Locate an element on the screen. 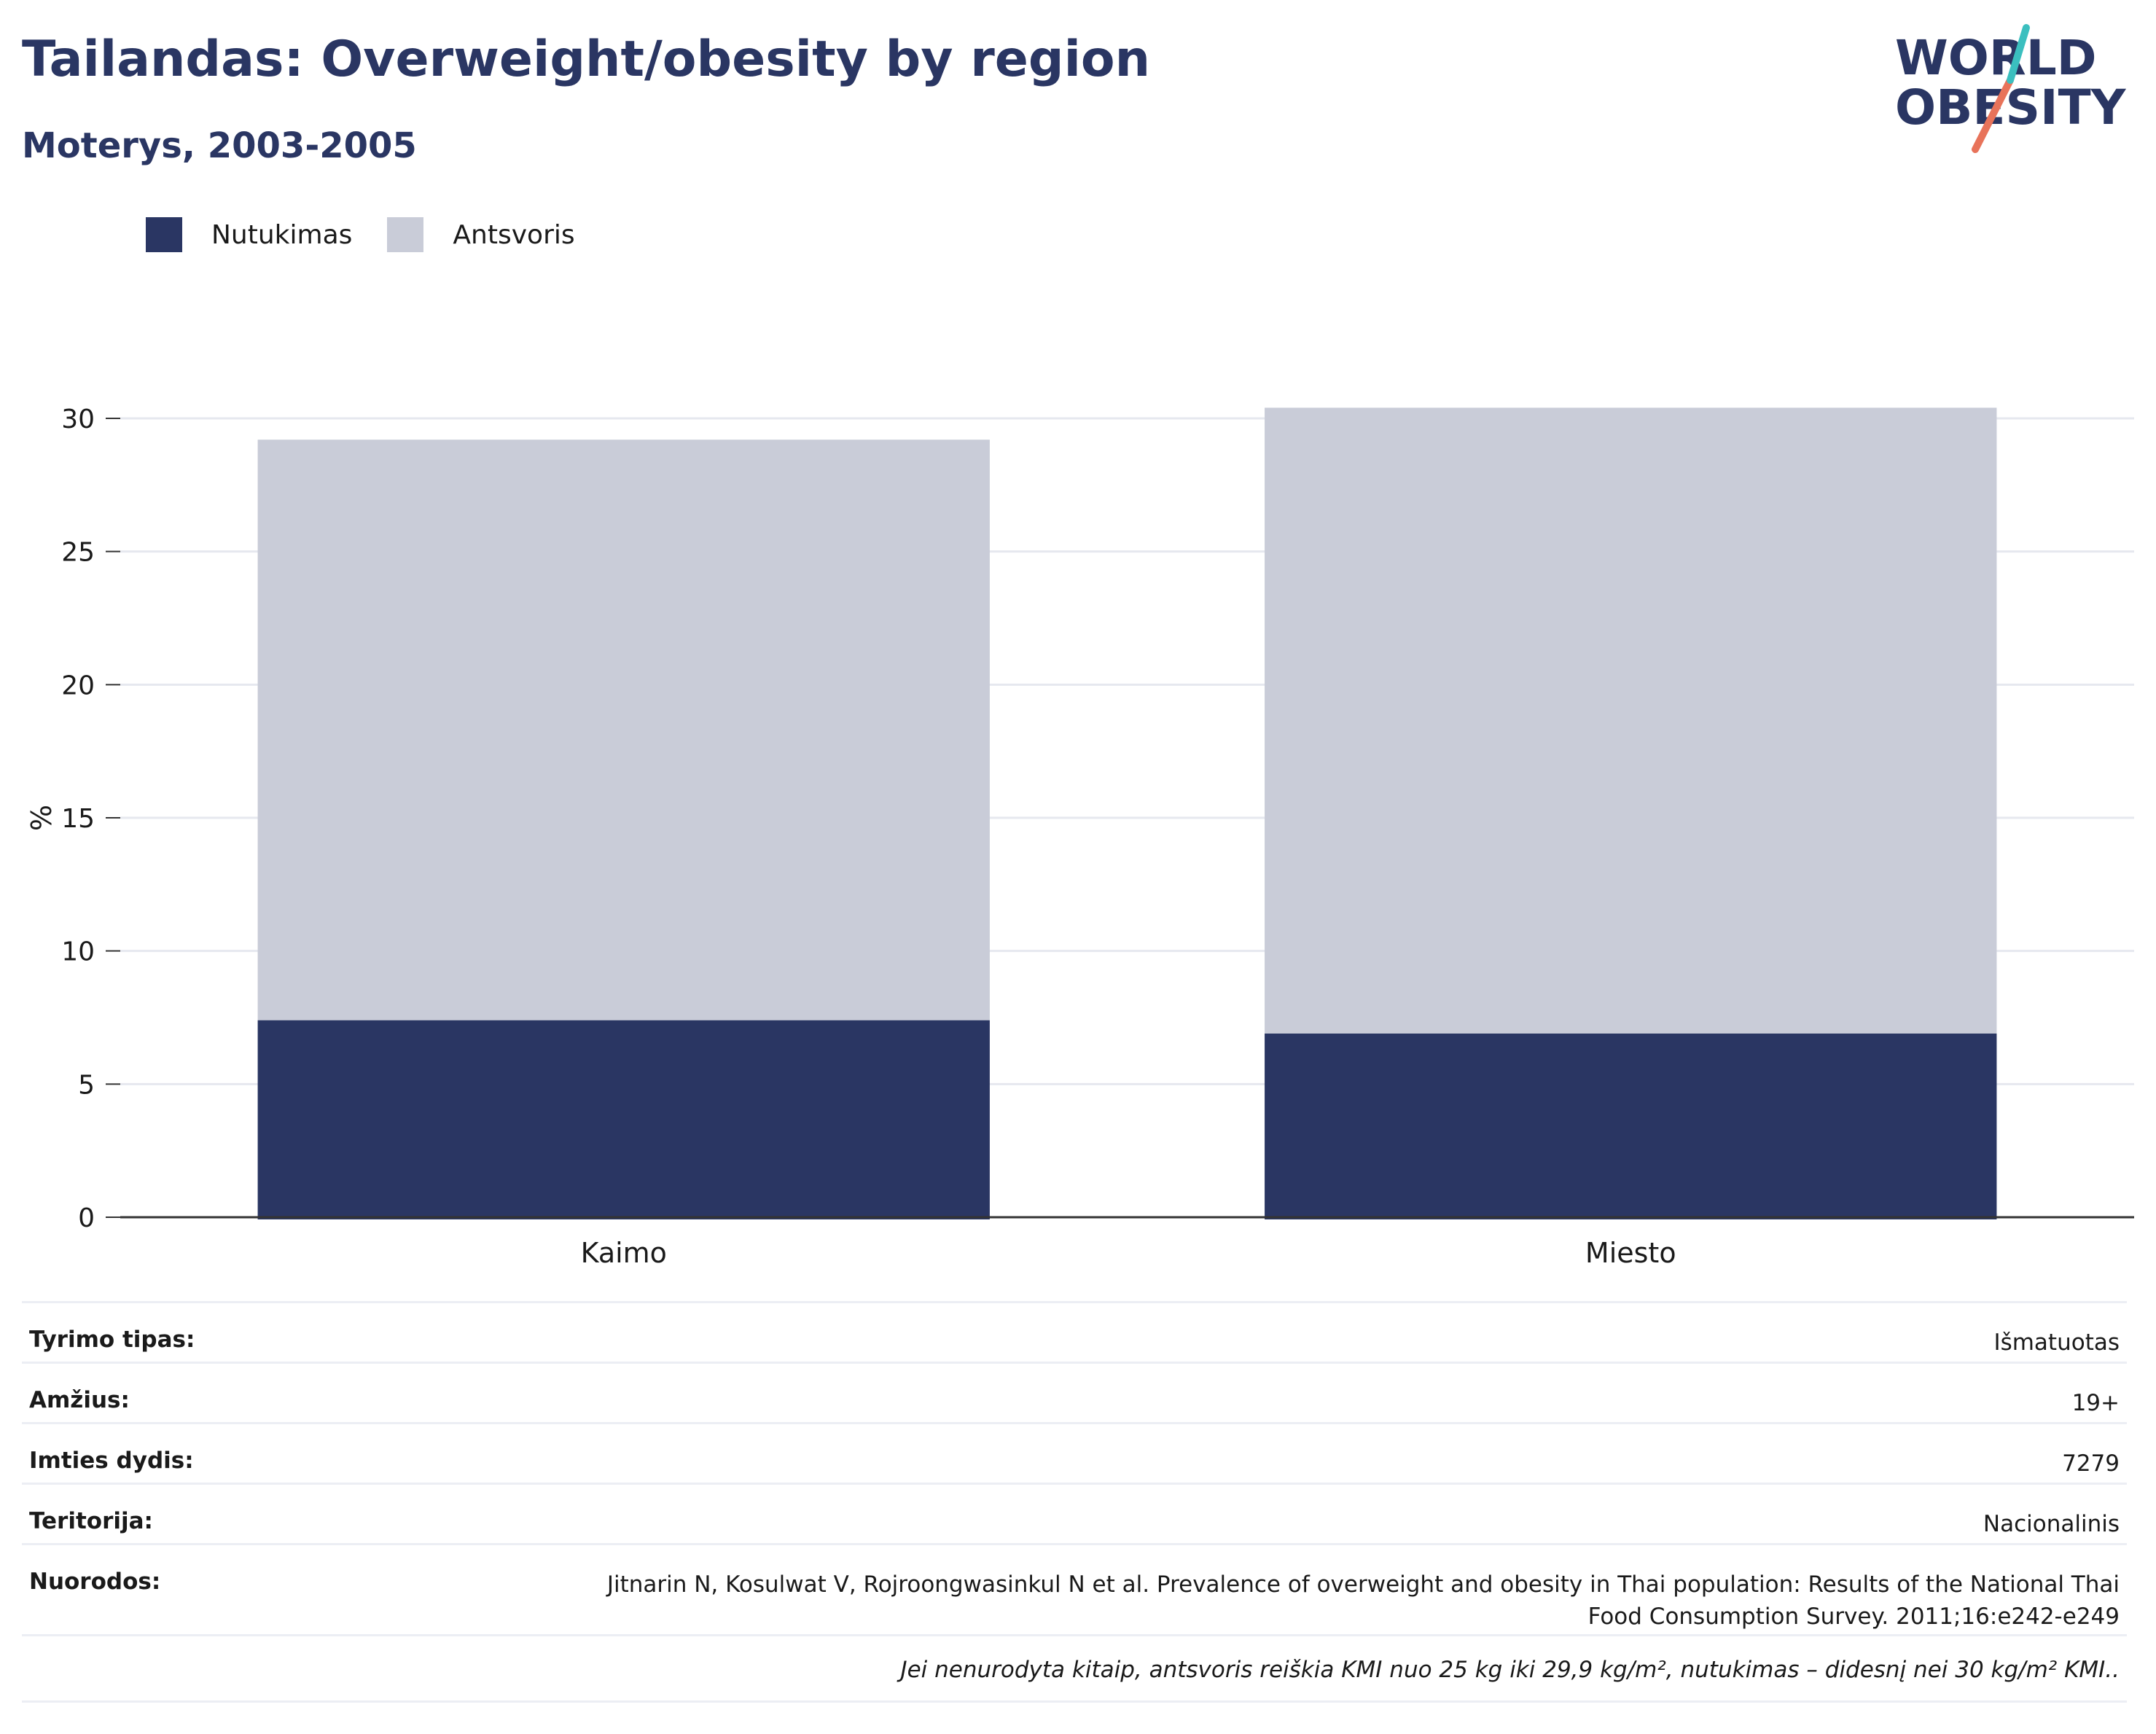 The height and width of the screenshot is (1734, 2156). x-tick-label: Kaimo is located at coordinates (624, 1253).